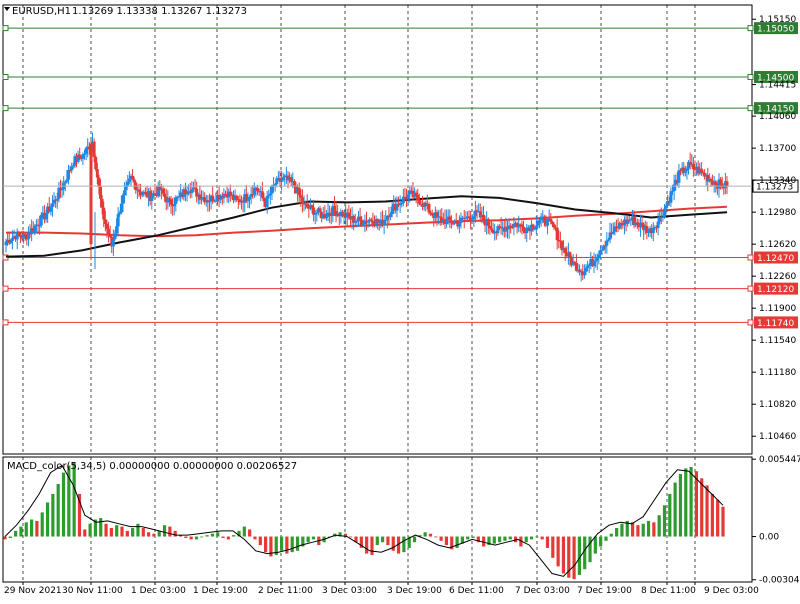 The width and height of the screenshot is (800, 604). I want to click on y-tick-label: 1.10460, so click(777, 437).